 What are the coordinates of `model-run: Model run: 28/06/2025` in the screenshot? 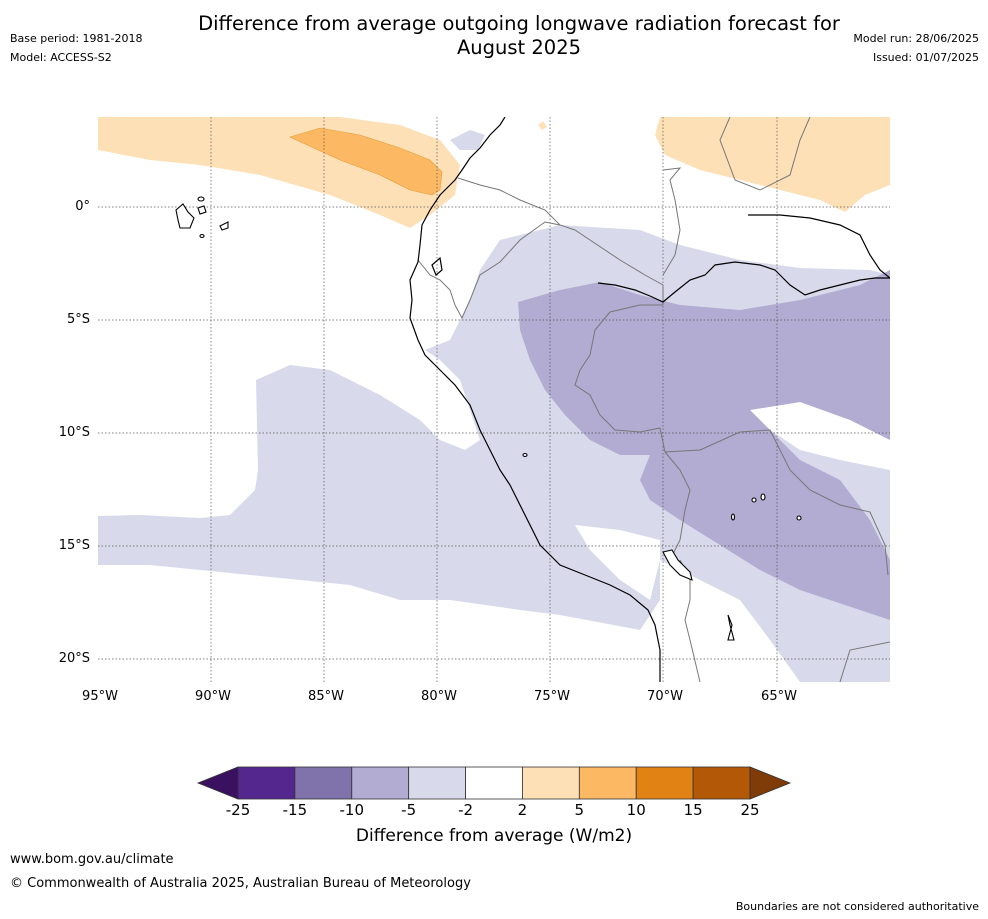 It's located at (916, 38).